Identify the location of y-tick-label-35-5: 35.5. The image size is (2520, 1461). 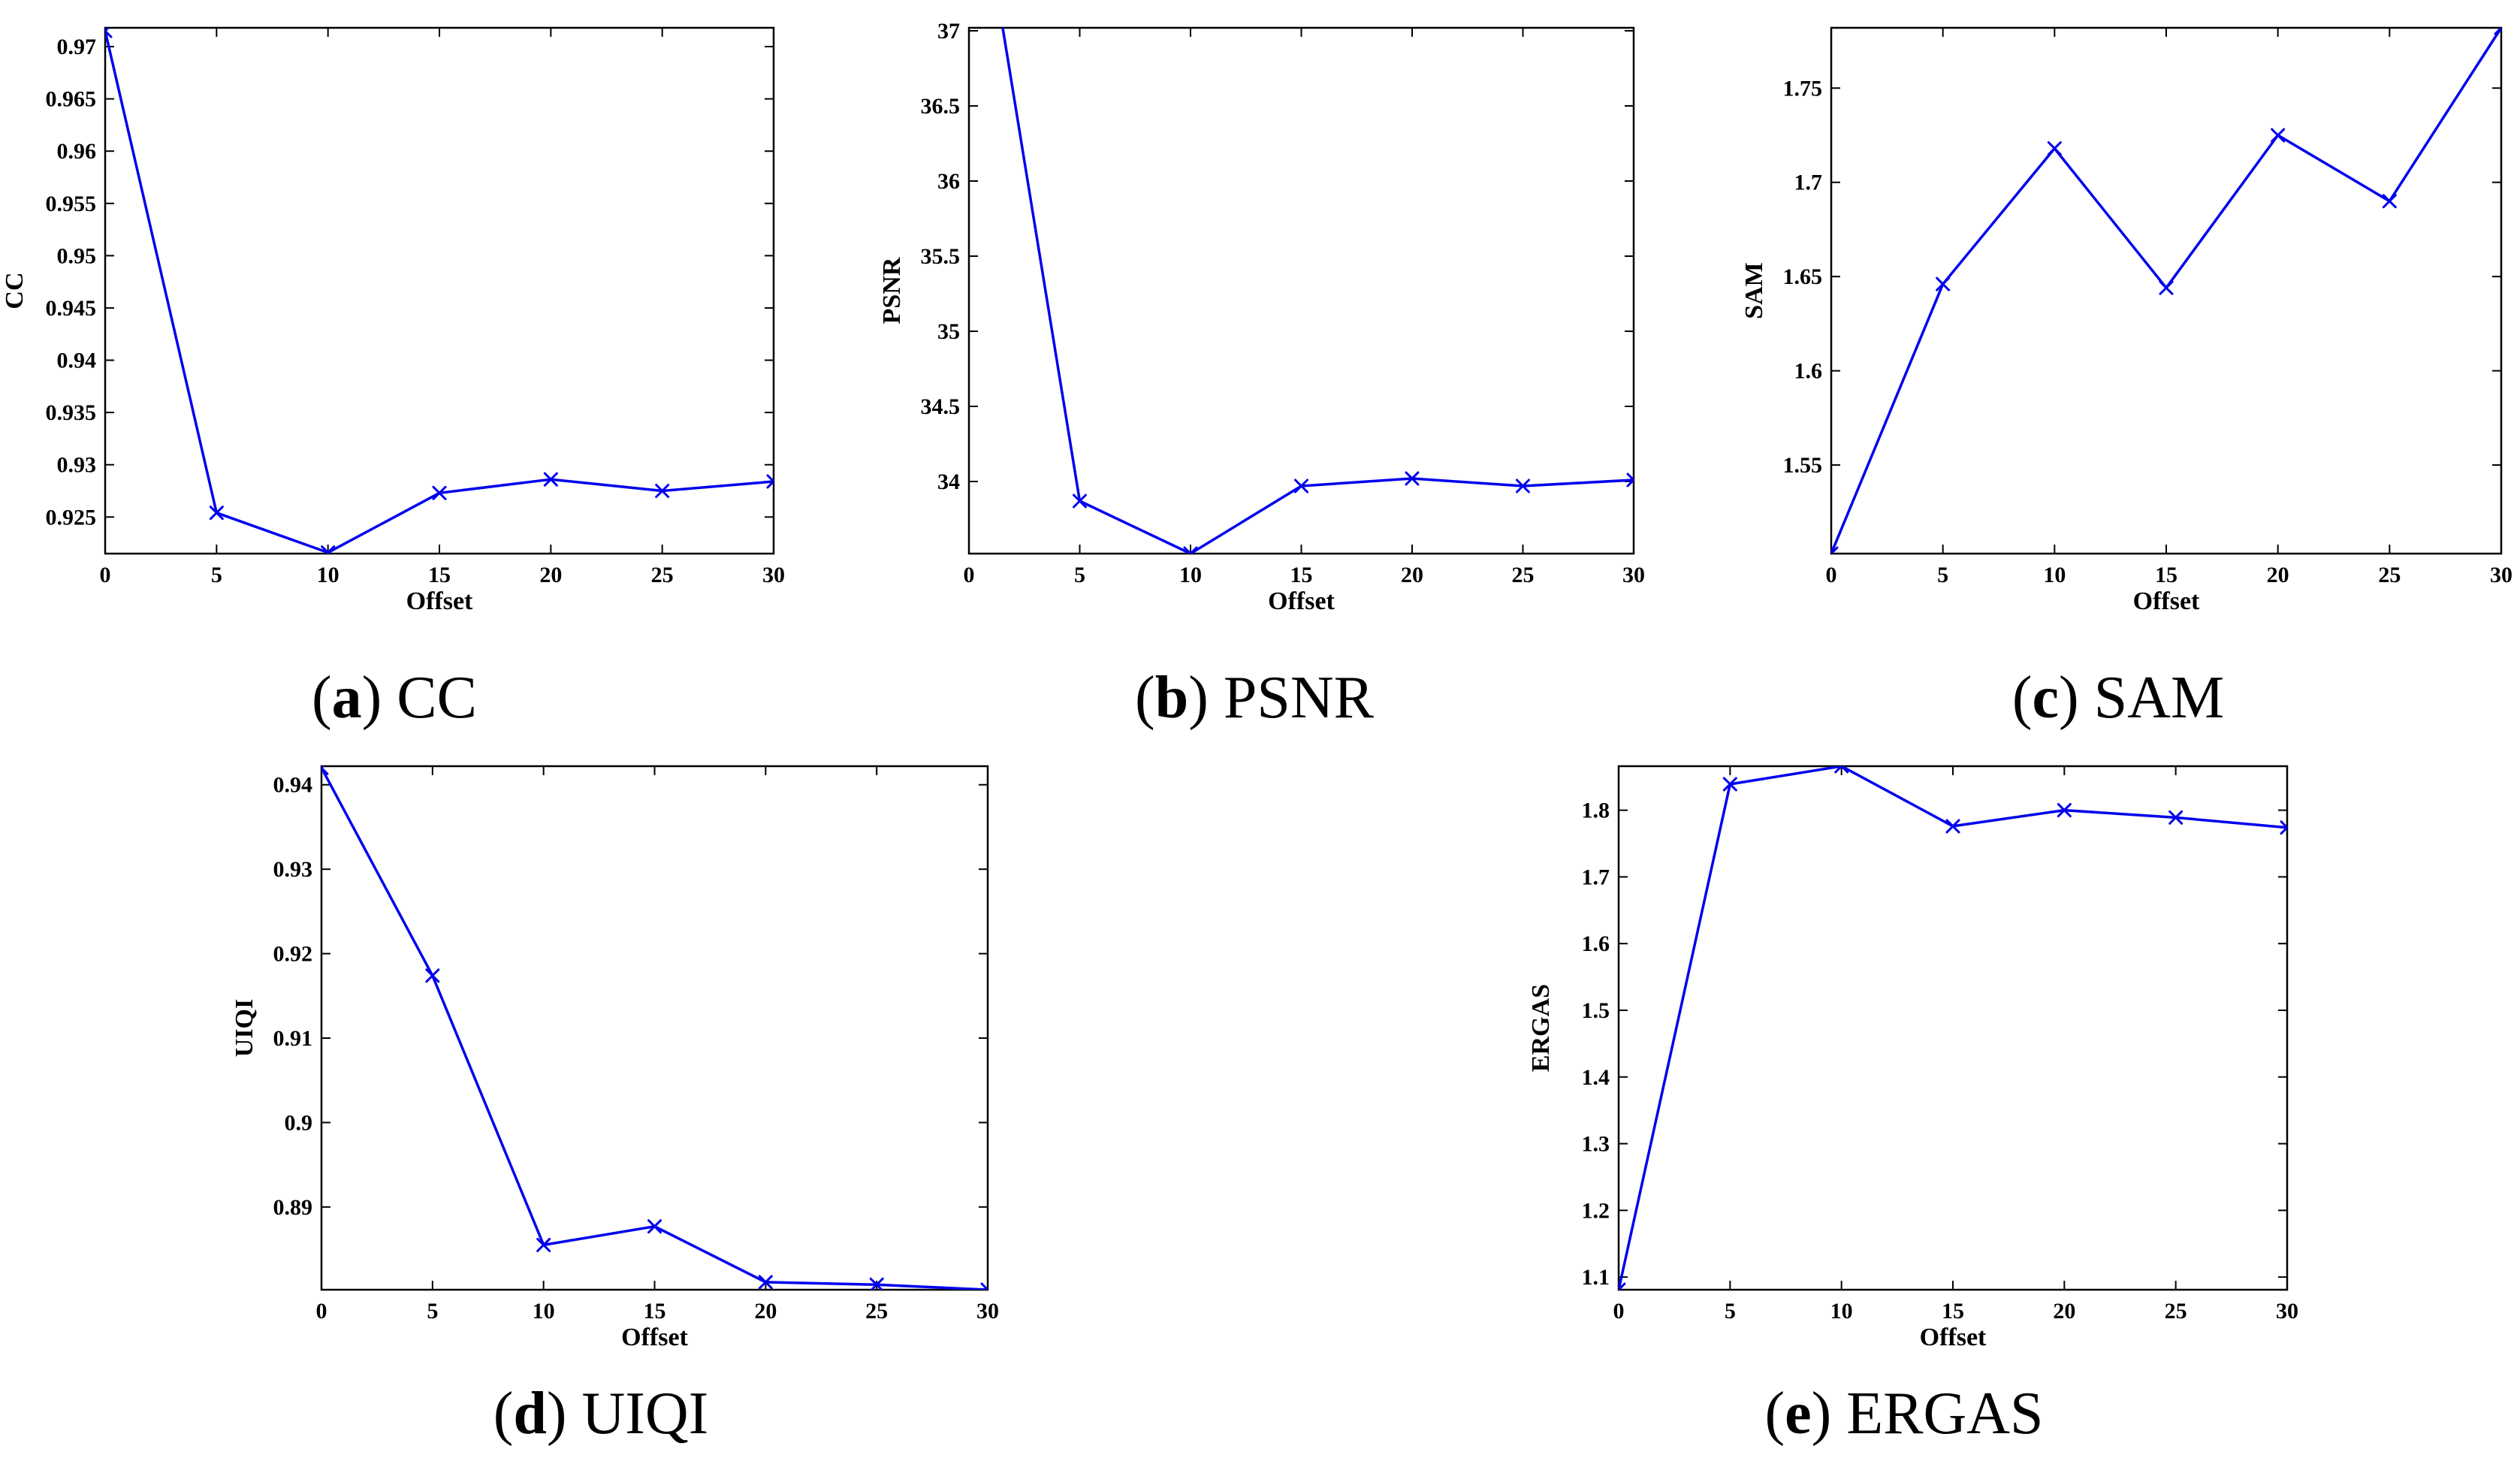
(941, 256).